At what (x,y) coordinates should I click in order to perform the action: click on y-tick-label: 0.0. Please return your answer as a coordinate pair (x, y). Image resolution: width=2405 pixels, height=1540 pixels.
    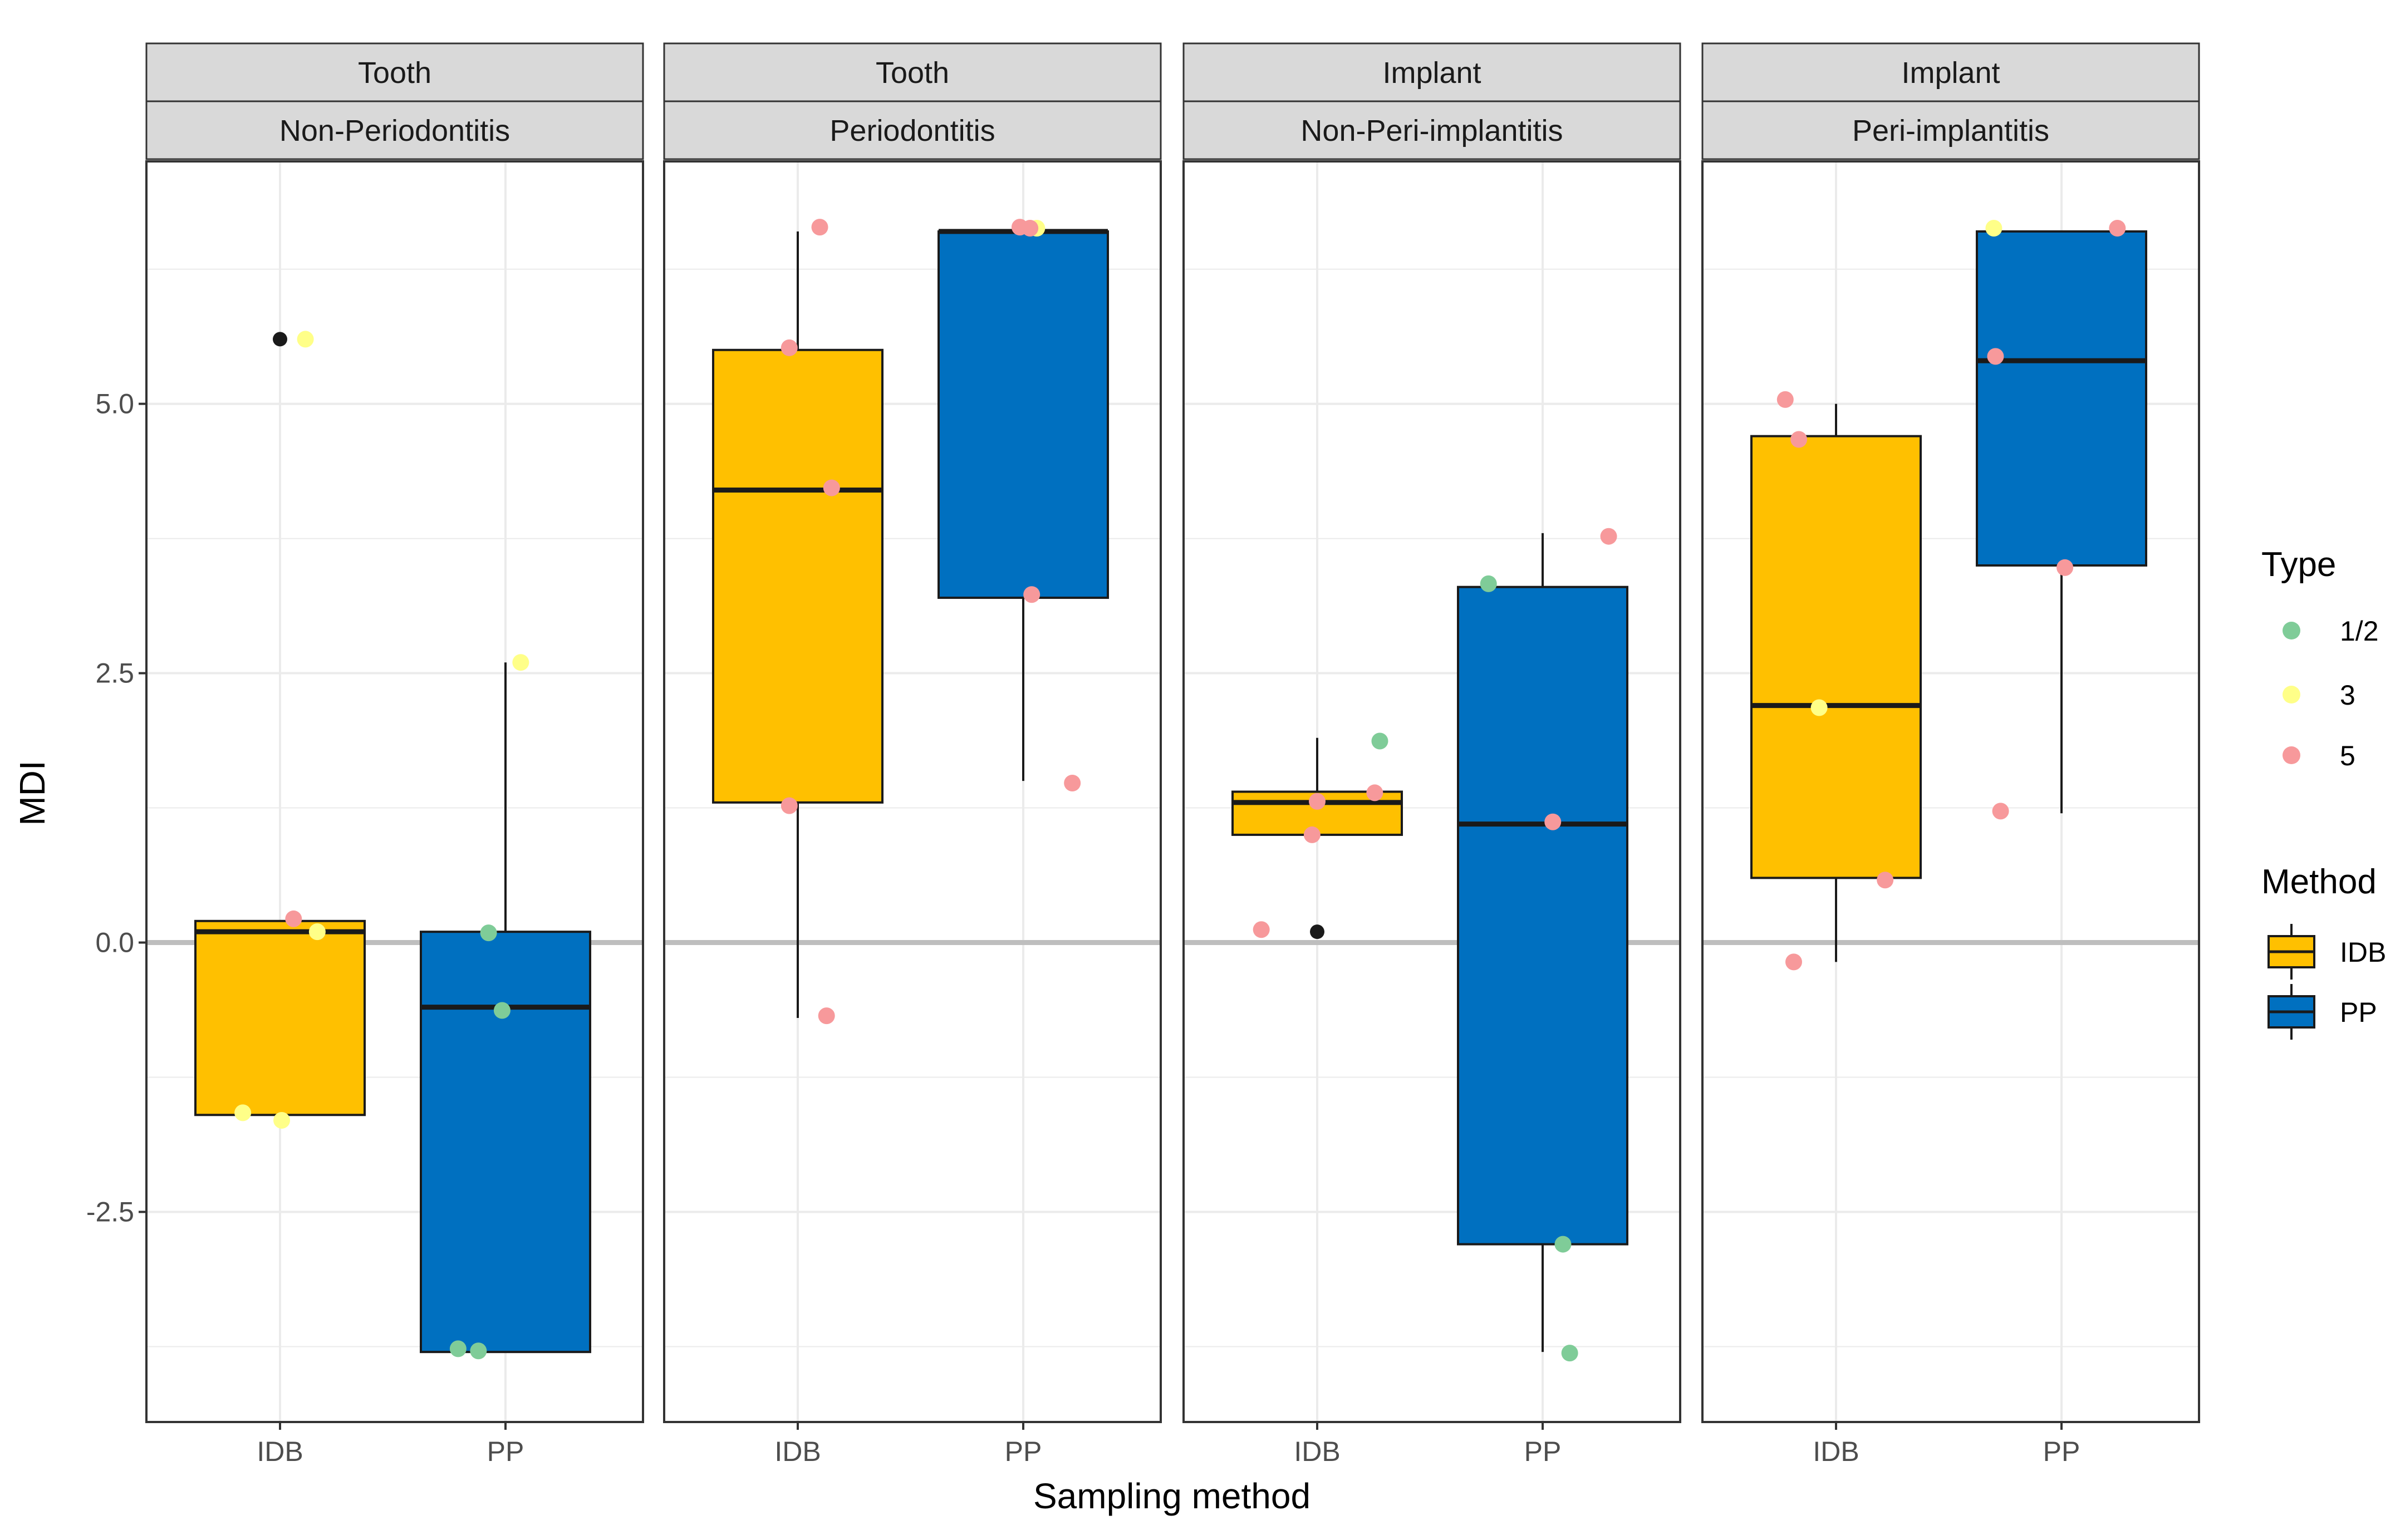
    Looking at the image, I should click on (114, 942).